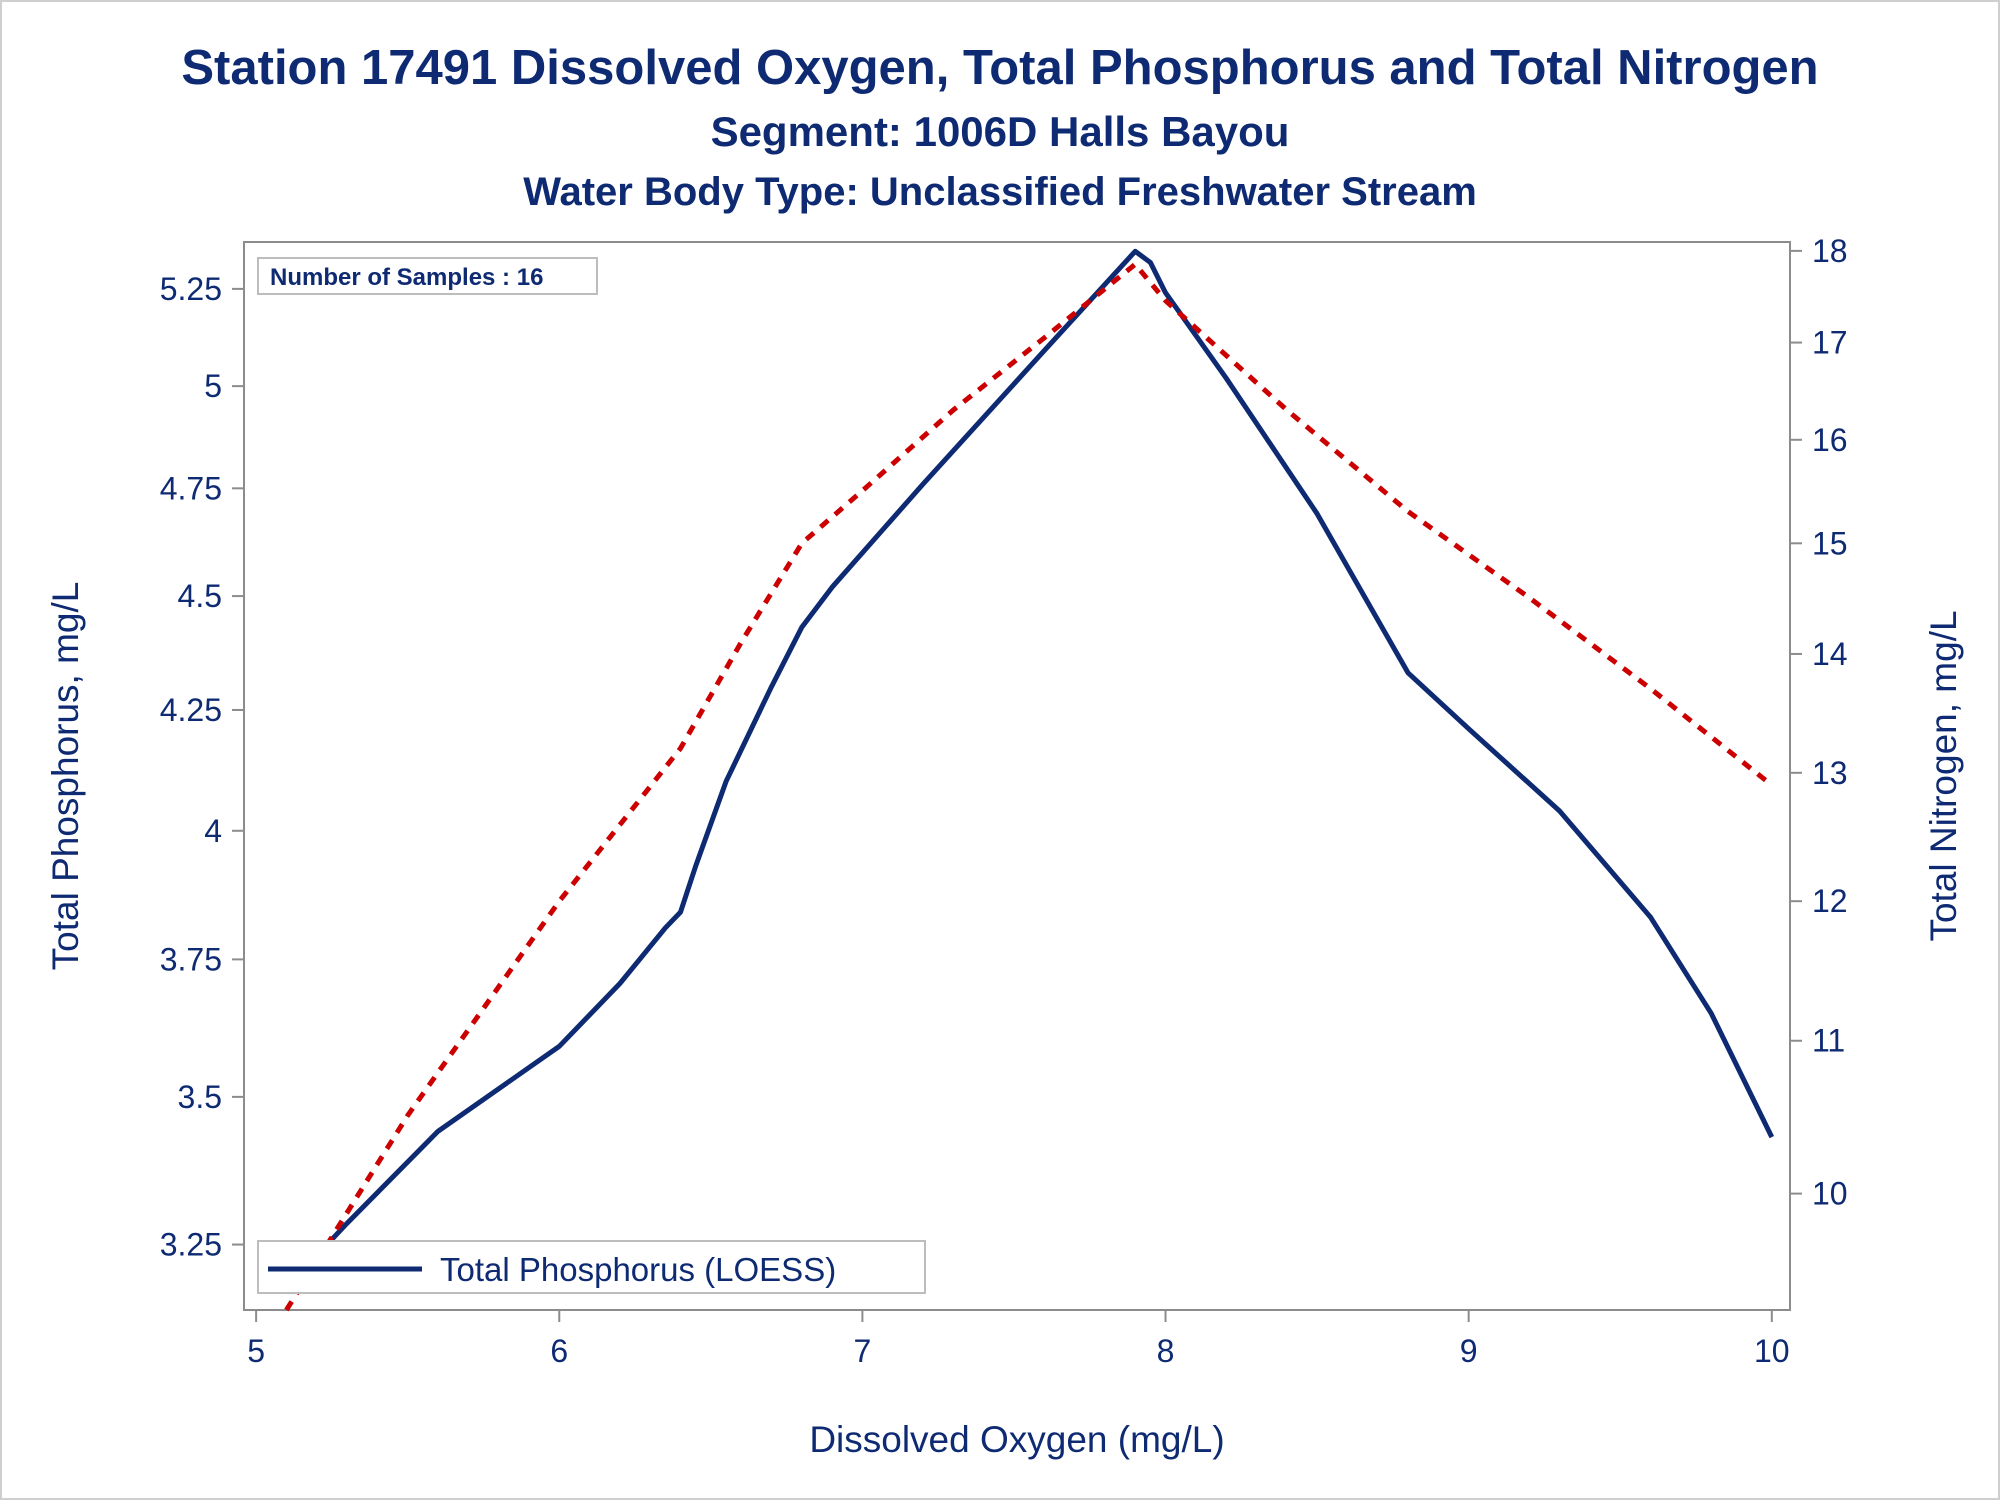 The image size is (2000, 1500). Describe the element at coordinates (1819, 722) in the screenshot. I see `y-axis-right: 10 11 12 13 14 15 16 17 18` at that location.